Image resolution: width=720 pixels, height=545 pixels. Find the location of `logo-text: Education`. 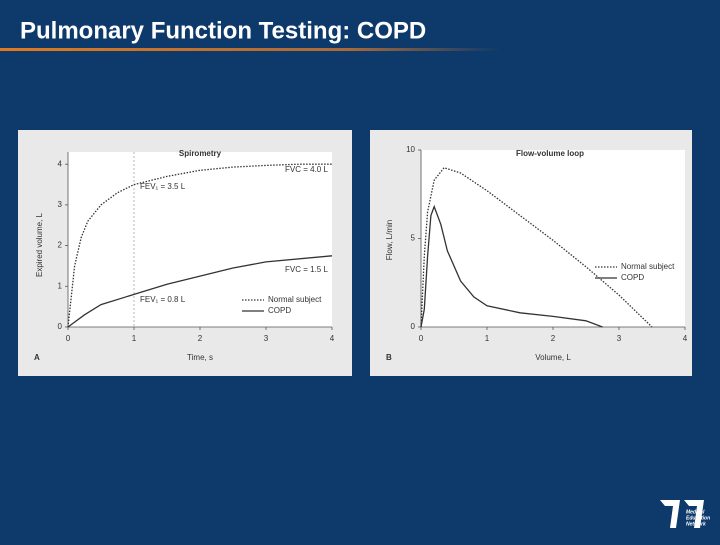

logo-text: Education is located at coordinates (698, 518).